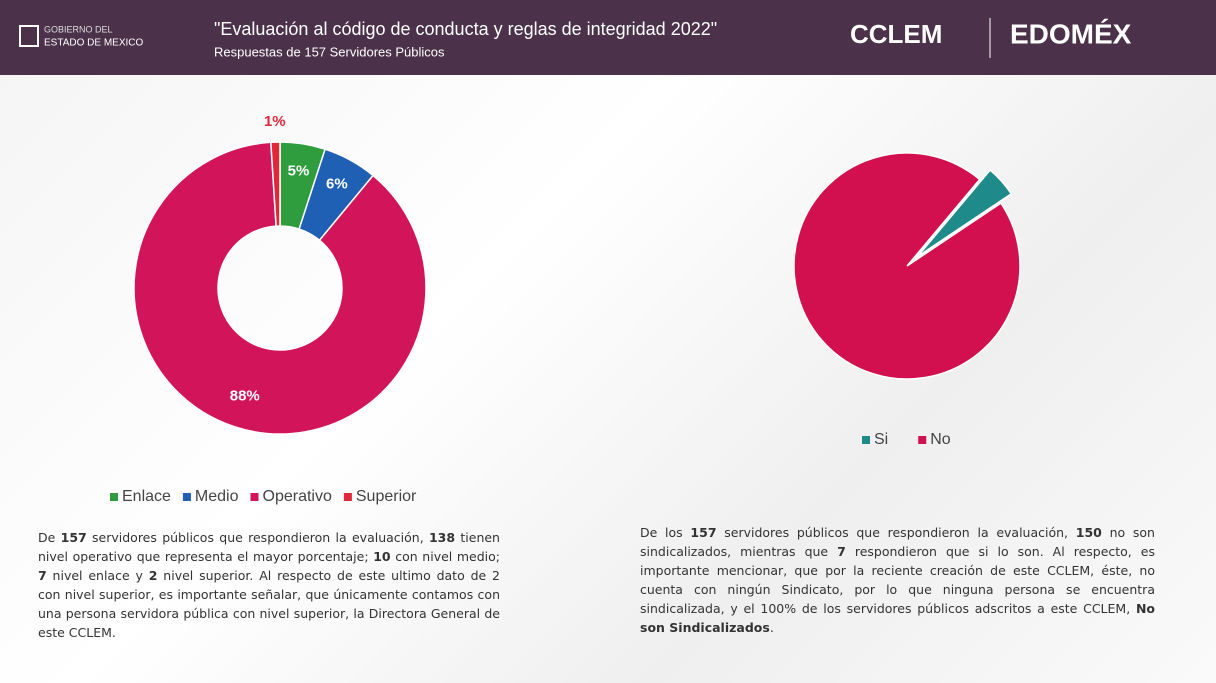 Image resolution: width=1216 pixels, height=683 pixels. I want to click on legend-label: Operativo, so click(297, 496).